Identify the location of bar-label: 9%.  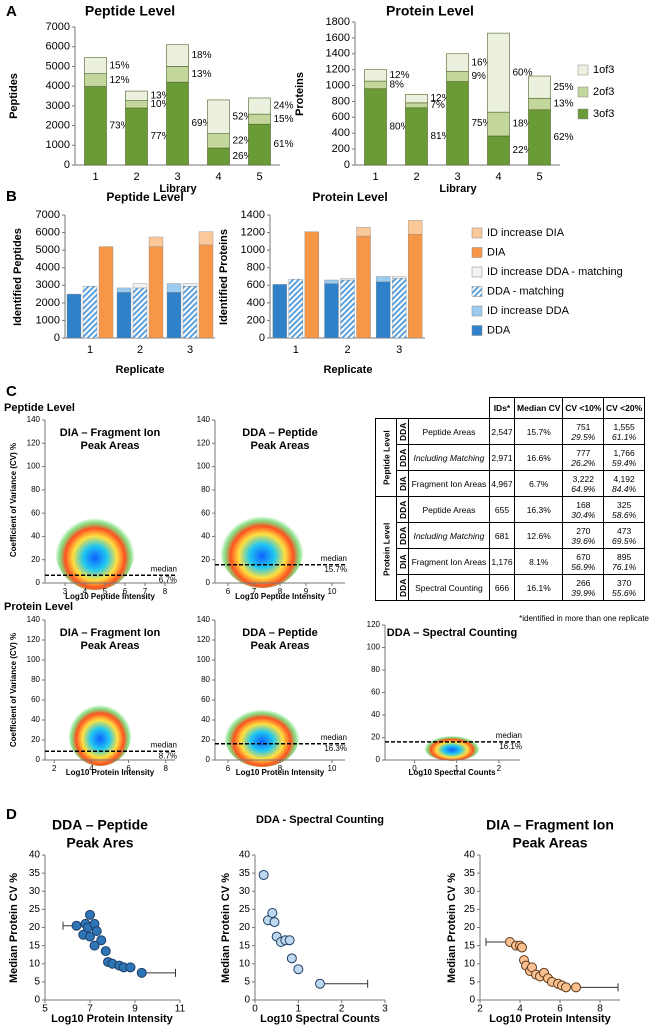
(479, 76).